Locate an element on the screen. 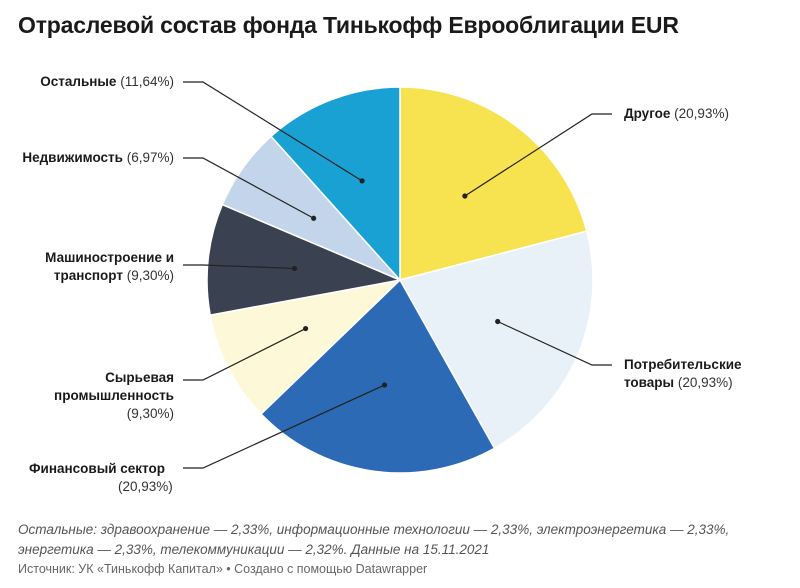  pie-slice-ostalnye is located at coordinates (335, 184).